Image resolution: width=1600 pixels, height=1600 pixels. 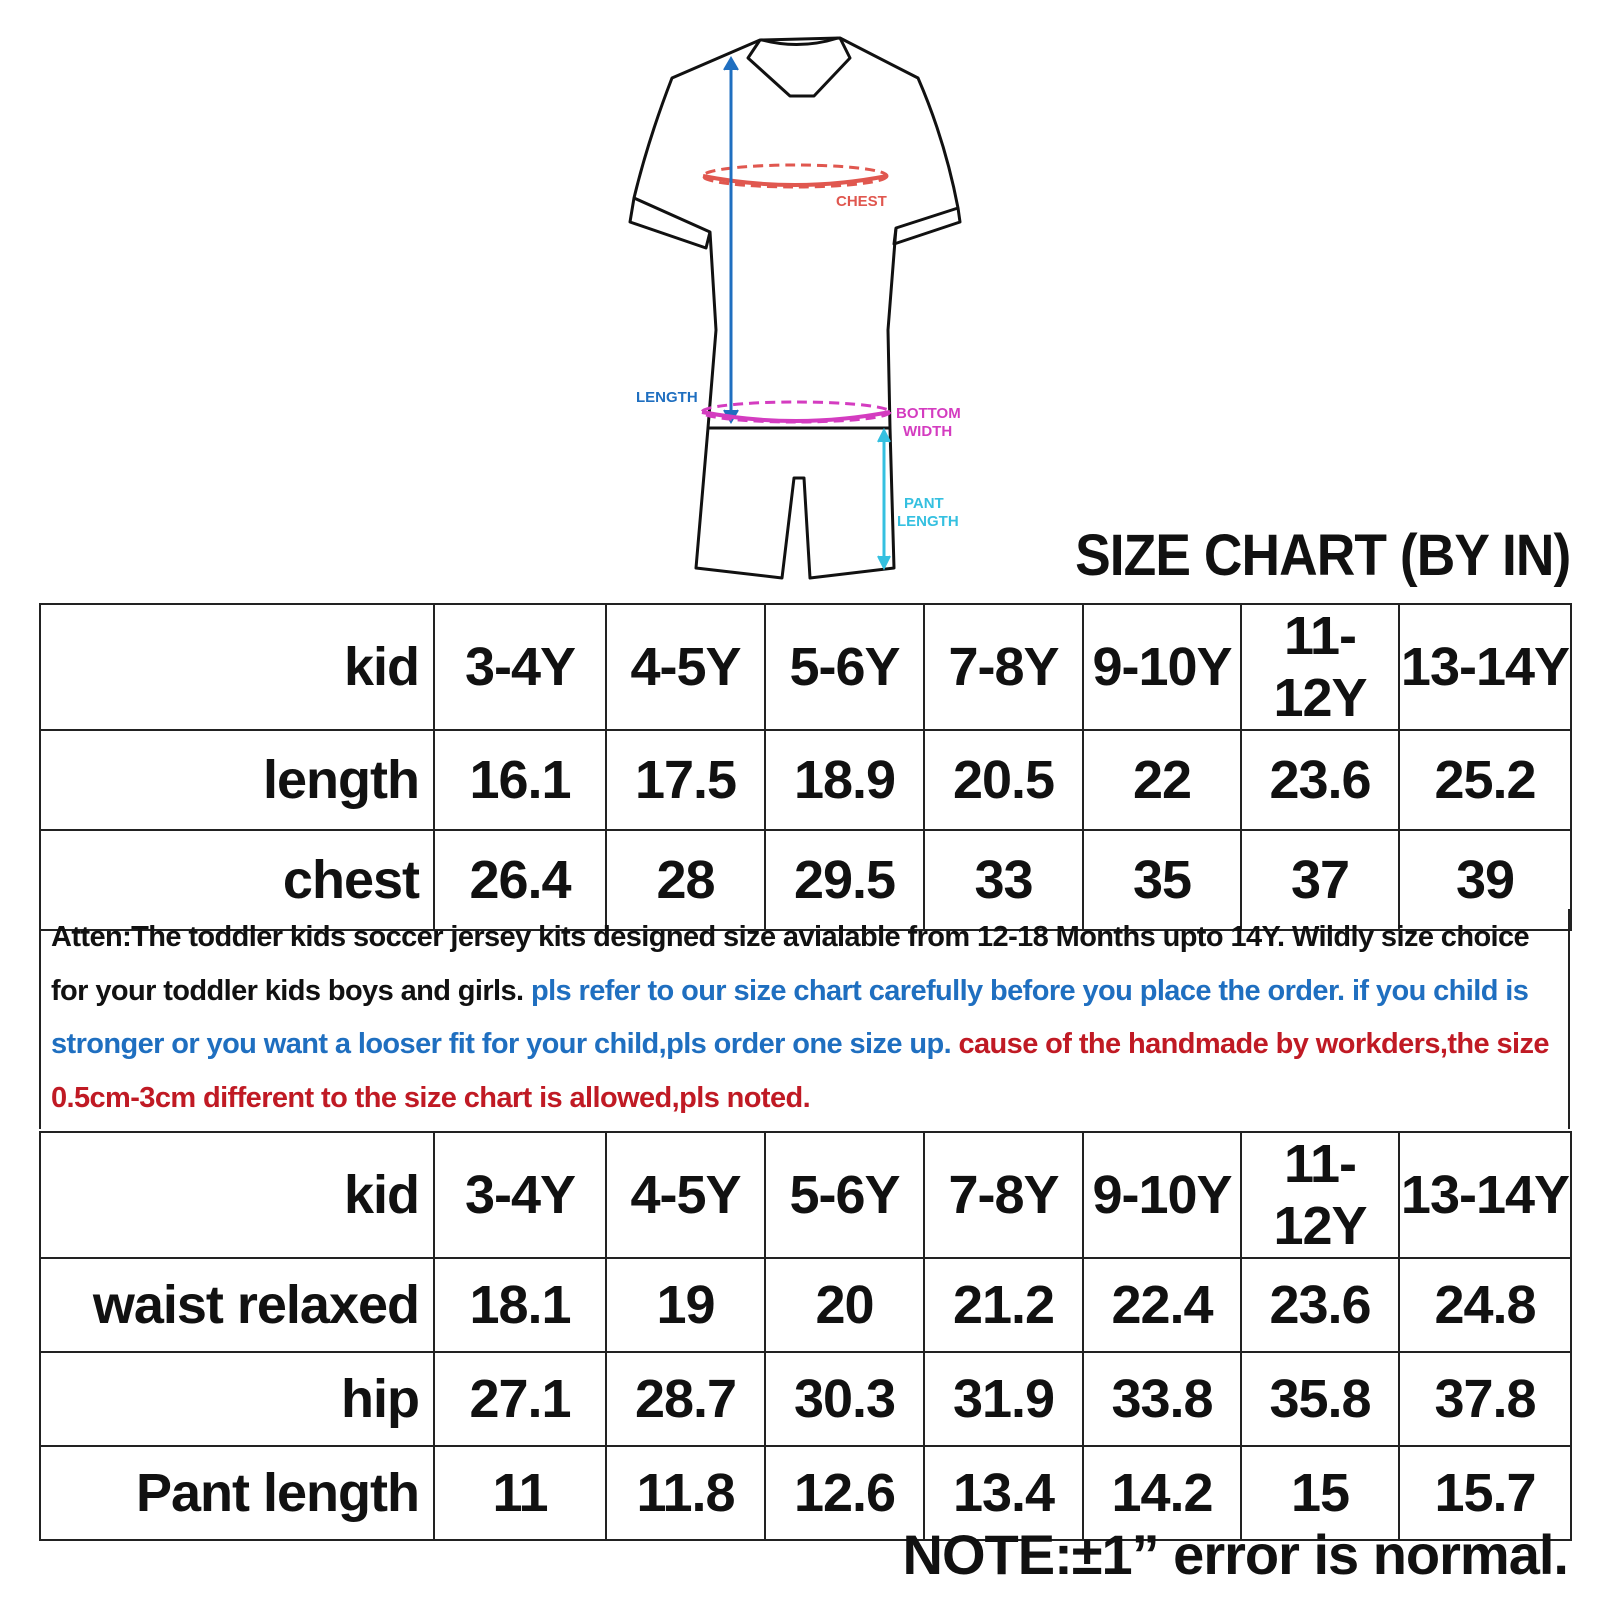 What do you see at coordinates (928, 413) in the screenshot?
I see `bottom-width-label-1: BOTTOM` at bounding box center [928, 413].